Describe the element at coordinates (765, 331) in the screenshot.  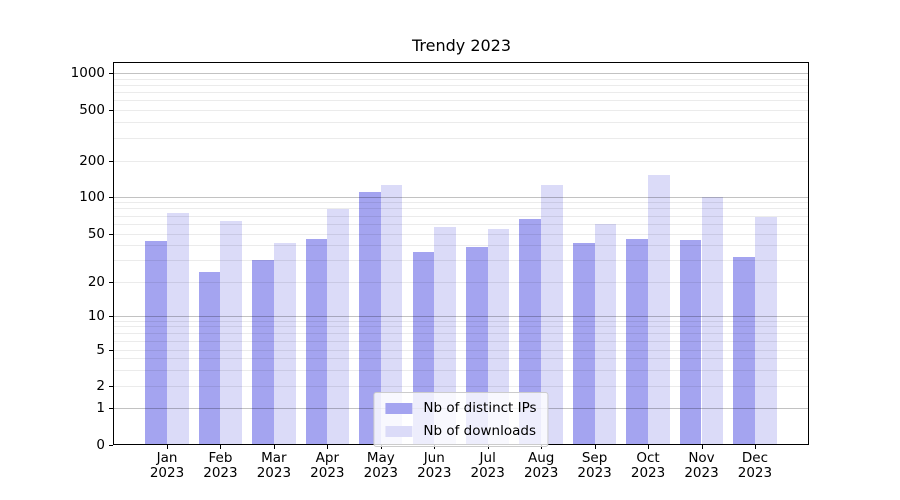
I see `bar-dec-downloads` at that location.